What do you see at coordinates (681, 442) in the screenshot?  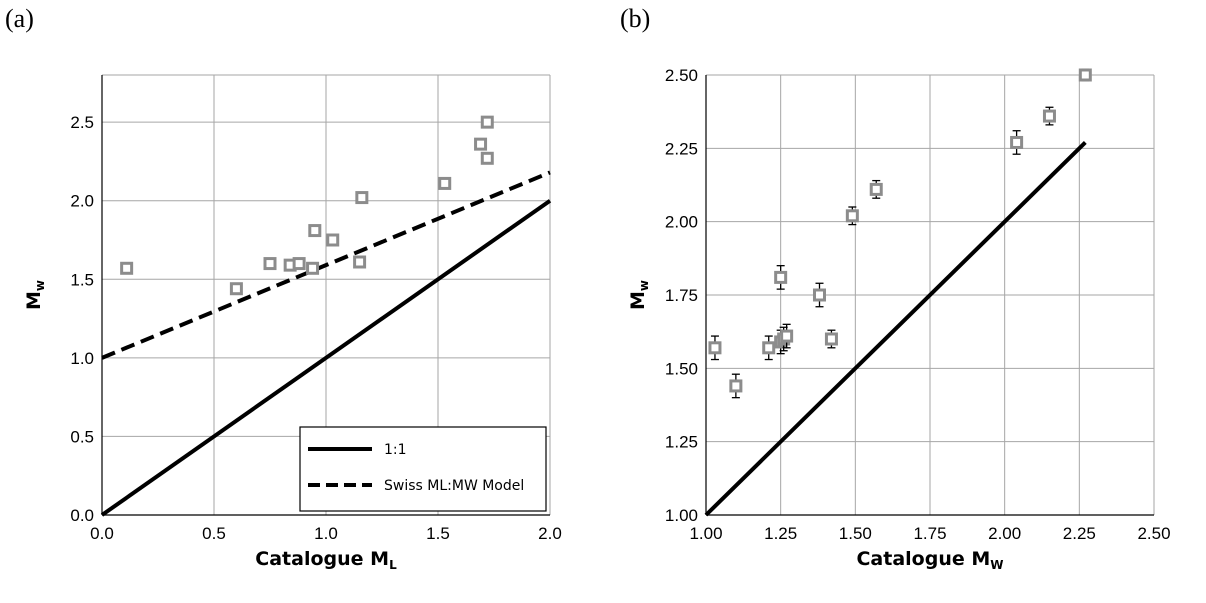 I see `y-tick-label: 1.25` at bounding box center [681, 442].